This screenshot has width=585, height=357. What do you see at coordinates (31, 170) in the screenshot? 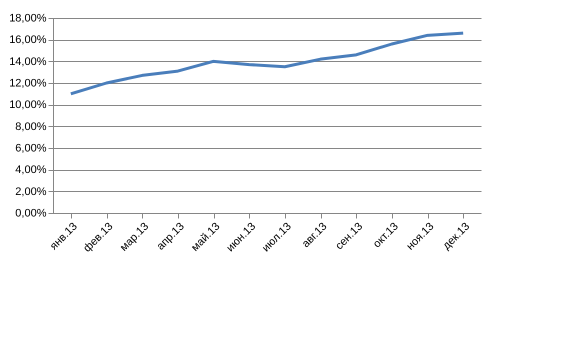
I see `y-tick-label: 4,00%` at bounding box center [31, 170].